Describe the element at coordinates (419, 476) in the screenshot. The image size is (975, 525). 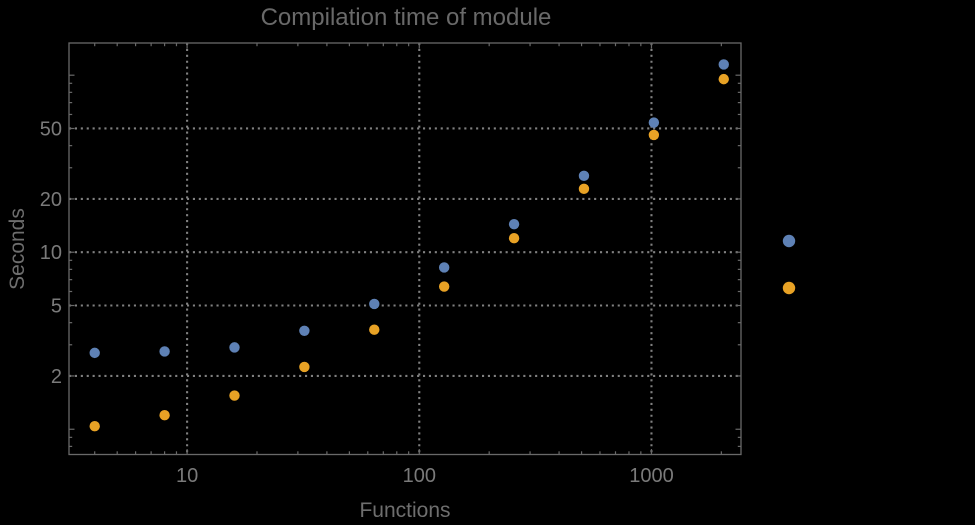
I see `x-tick-label: 100` at that location.